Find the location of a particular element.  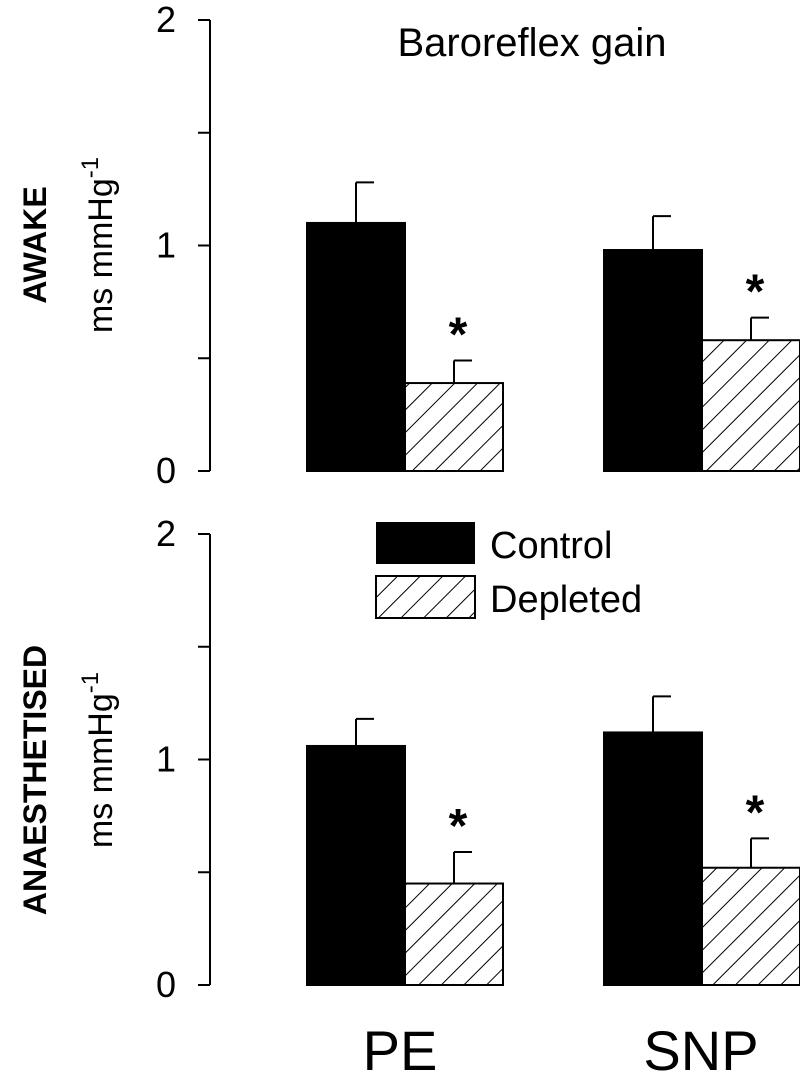

legend: Control Depleted is located at coordinates (508, 571).